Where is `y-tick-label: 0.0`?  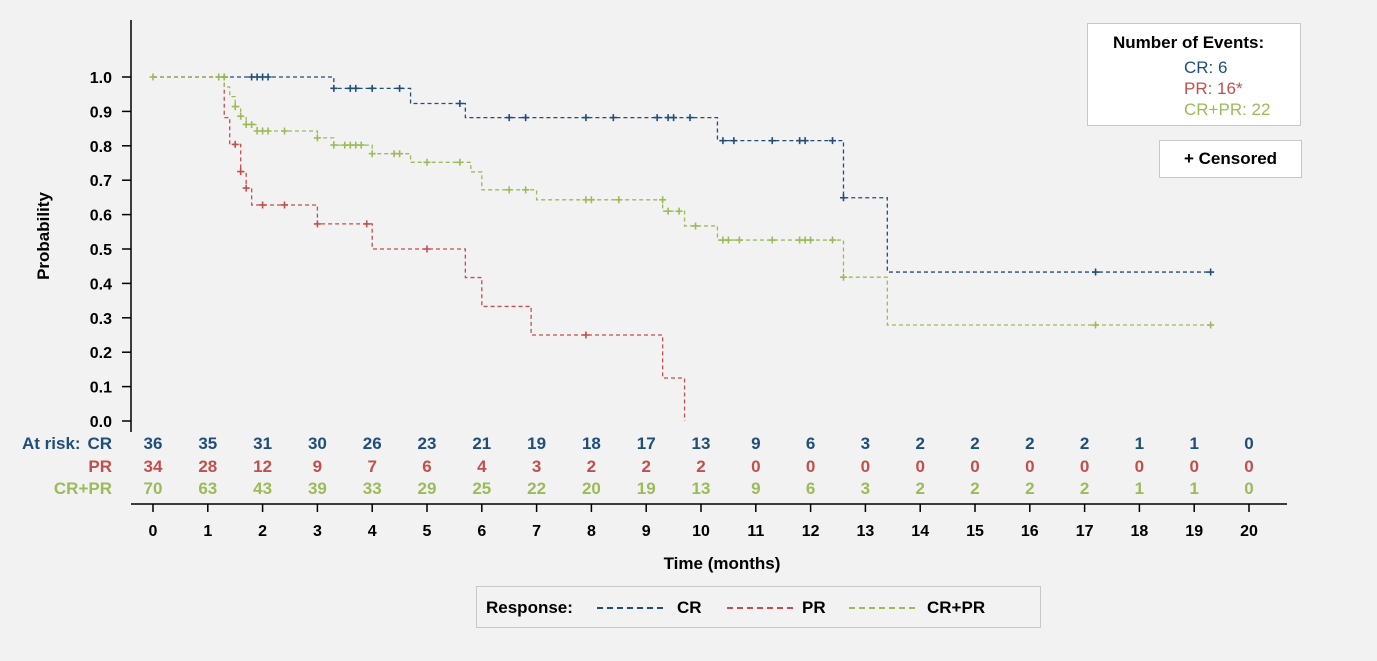
y-tick-label: 0.0 is located at coordinates (101, 422).